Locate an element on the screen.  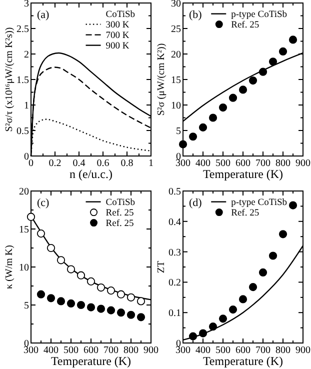
y-tick-label: 30 is located at coordinates (176, 5).